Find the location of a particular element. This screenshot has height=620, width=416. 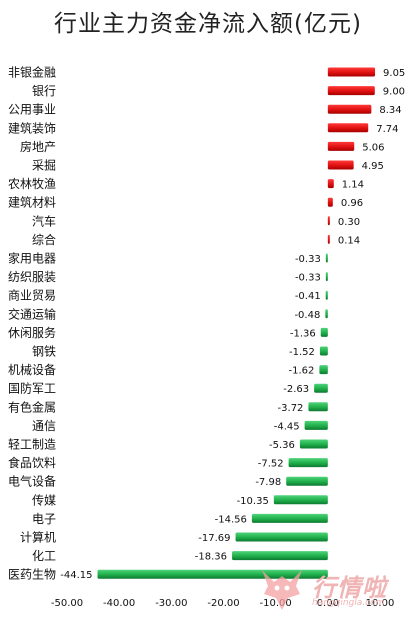

value-label: -1.52 is located at coordinates (302, 352).